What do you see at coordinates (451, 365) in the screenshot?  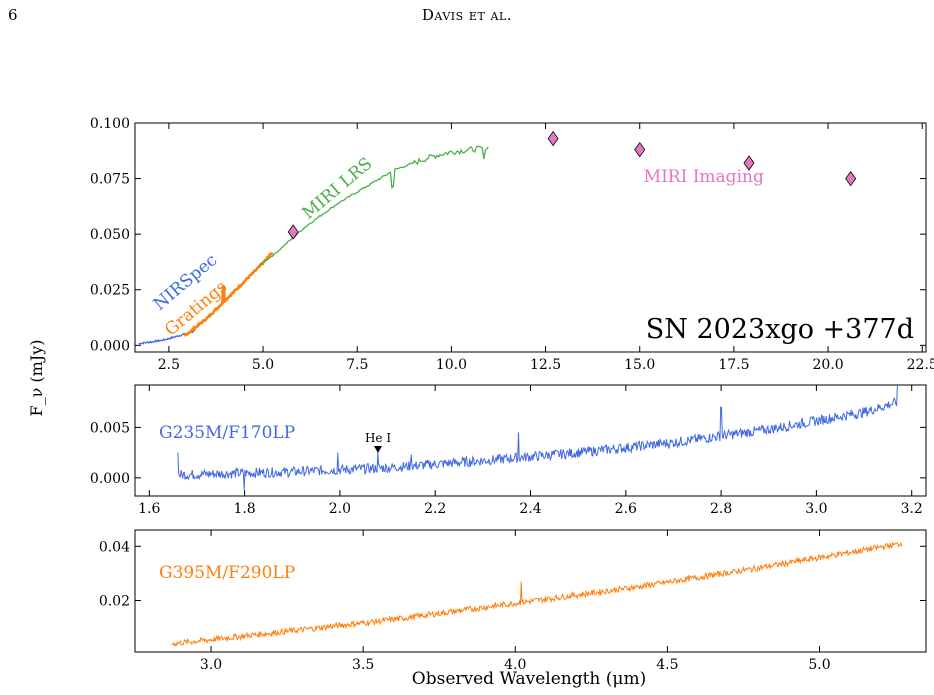 I see `x-tick-label: 10.0` at bounding box center [451, 365].